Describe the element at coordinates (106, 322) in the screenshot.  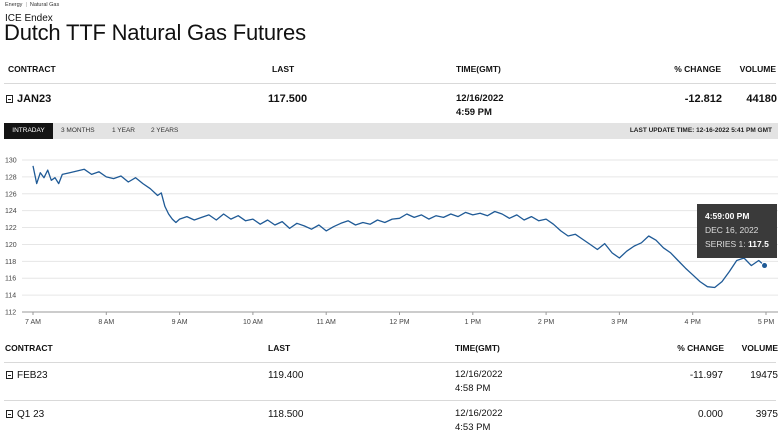
I see `x-tick-label: 8 AM` at that location.